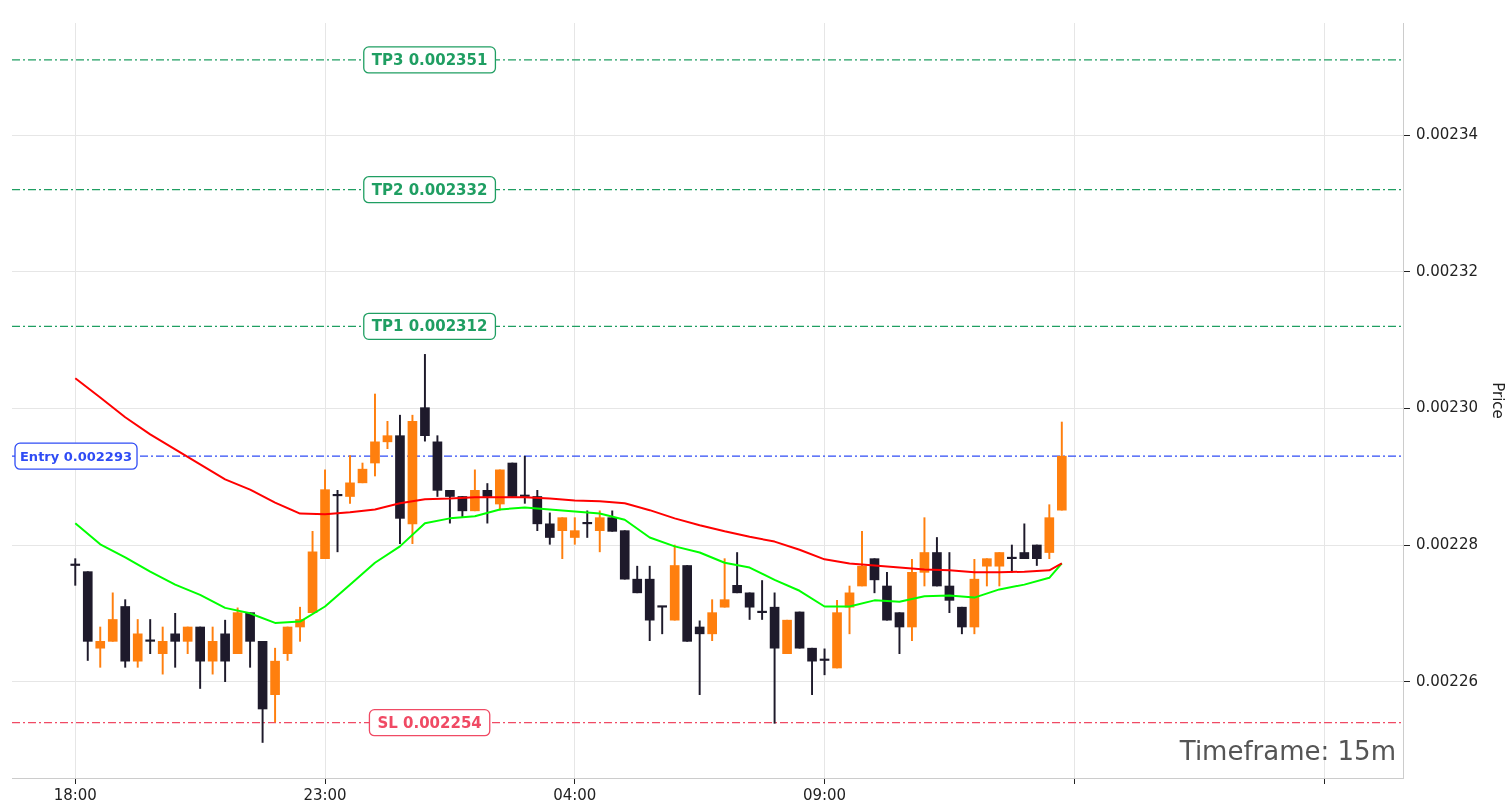 The image size is (1512, 808). What do you see at coordinates (575, 794) in the screenshot?
I see `x-tick-label: 04:00` at bounding box center [575, 794].